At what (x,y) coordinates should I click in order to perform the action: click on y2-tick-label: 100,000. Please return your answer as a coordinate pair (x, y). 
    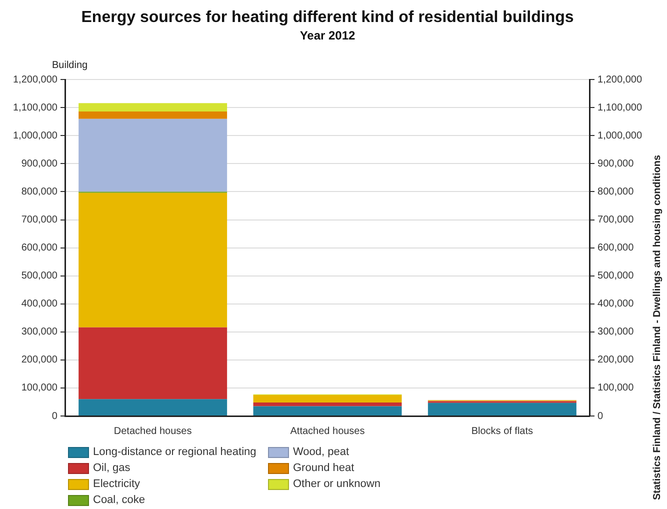
    Looking at the image, I should click on (616, 388).